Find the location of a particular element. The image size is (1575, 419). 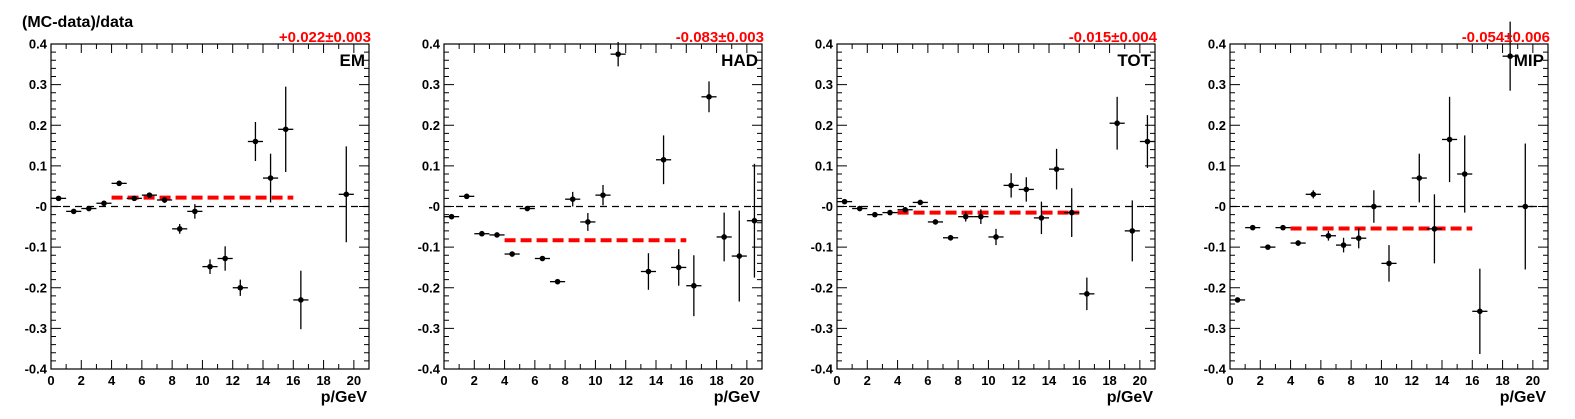

x-tick-label: 4 is located at coordinates (1291, 380).